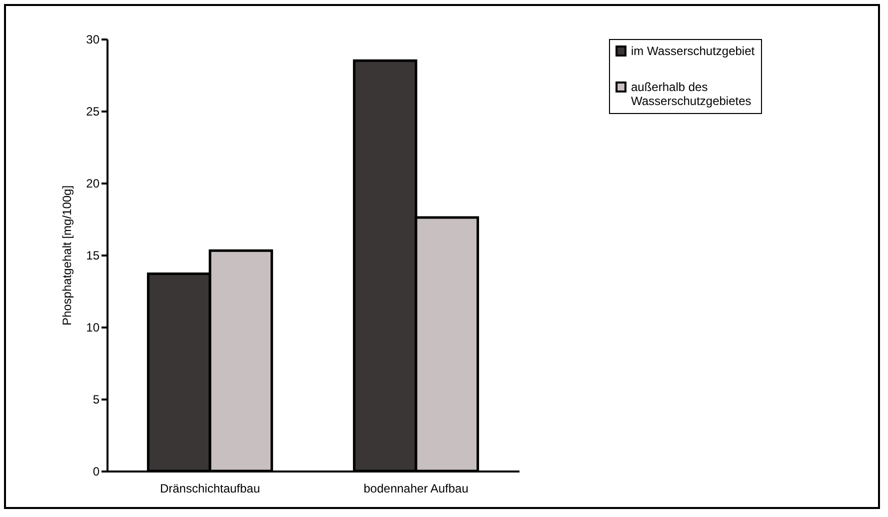 This screenshot has height=517, width=888. What do you see at coordinates (691, 94) in the screenshot?
I see `legend-label: außerhalb des Wasserschutzgebietes` at bounding box center [691, 94].